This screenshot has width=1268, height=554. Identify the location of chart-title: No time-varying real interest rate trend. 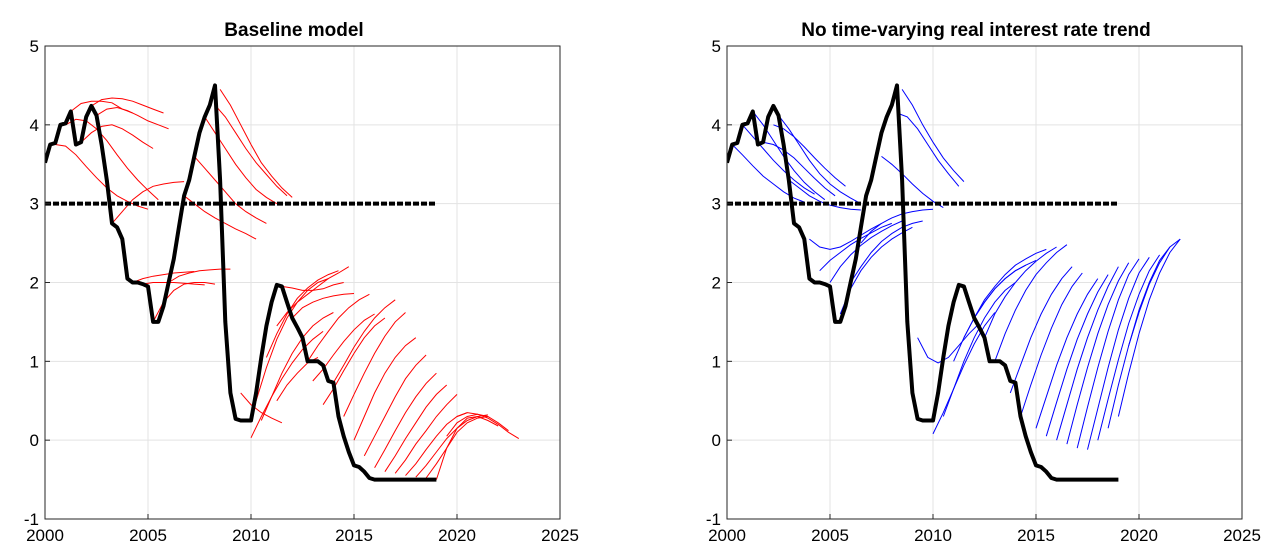
(976, 30).